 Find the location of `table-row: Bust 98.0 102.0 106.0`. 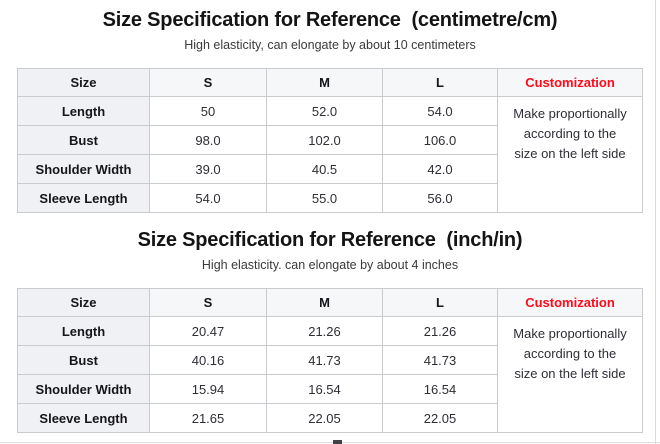

table-row: Bust 98.0 102.0 106.0 is located at coordinates (330, 140).